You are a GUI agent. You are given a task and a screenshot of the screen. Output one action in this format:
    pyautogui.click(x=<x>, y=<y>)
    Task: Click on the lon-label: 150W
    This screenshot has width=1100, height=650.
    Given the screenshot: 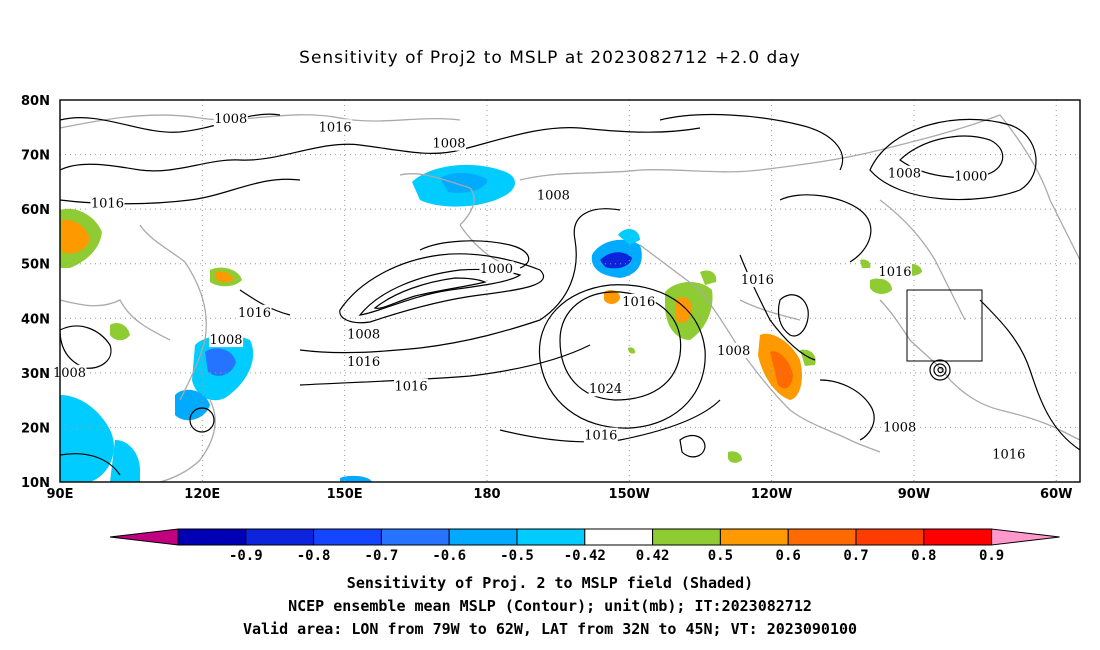 What is the action you would take?
    pyautogui.click(x=629, y=494)
    